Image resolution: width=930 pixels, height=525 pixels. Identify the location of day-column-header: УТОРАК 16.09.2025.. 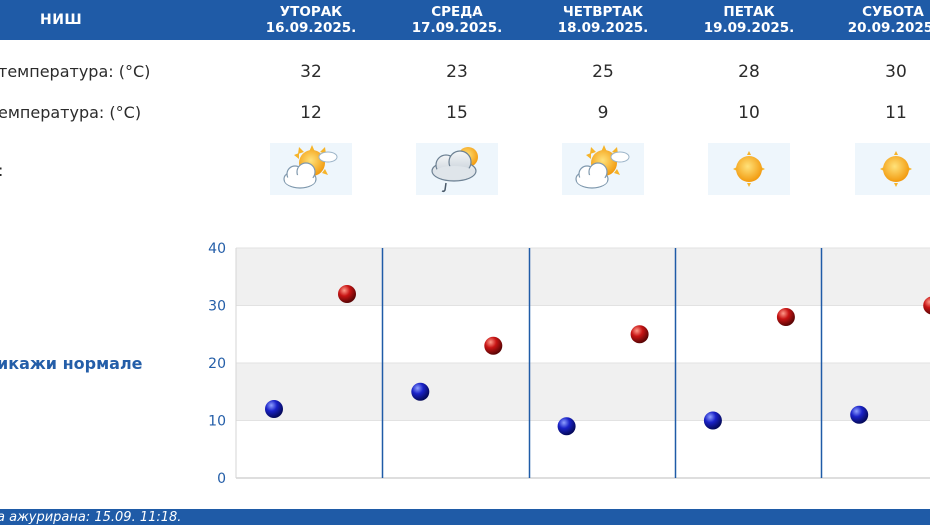
(311, 20).